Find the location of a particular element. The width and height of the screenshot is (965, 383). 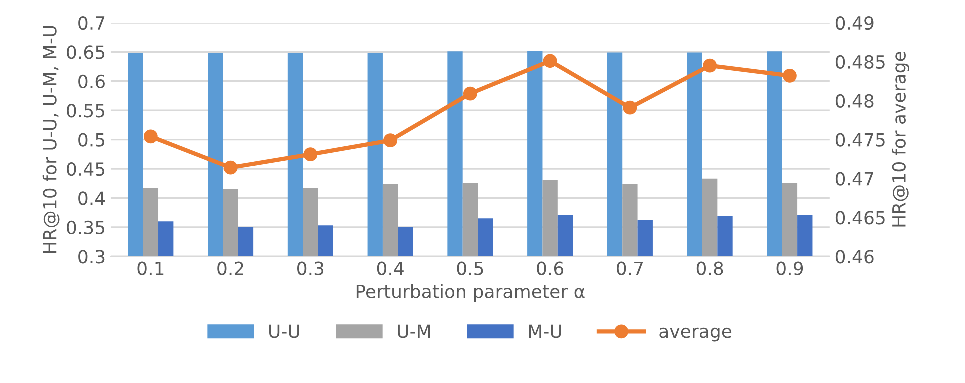

y2-axis-title: HR@10 for average is located at coordinates (901, 139).